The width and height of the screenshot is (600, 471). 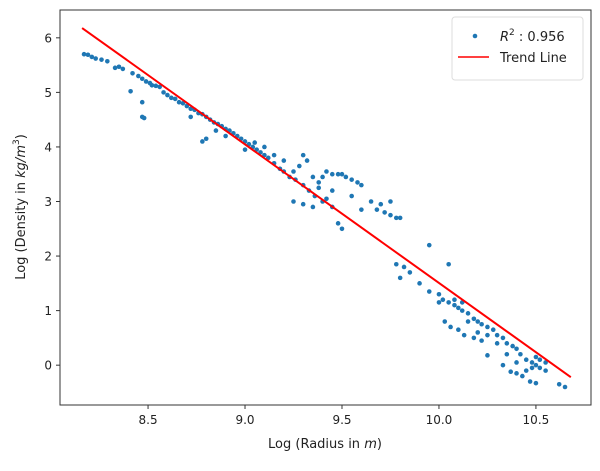 I want to click on x-tick-label: 9.0, so click(x=244, y=420).